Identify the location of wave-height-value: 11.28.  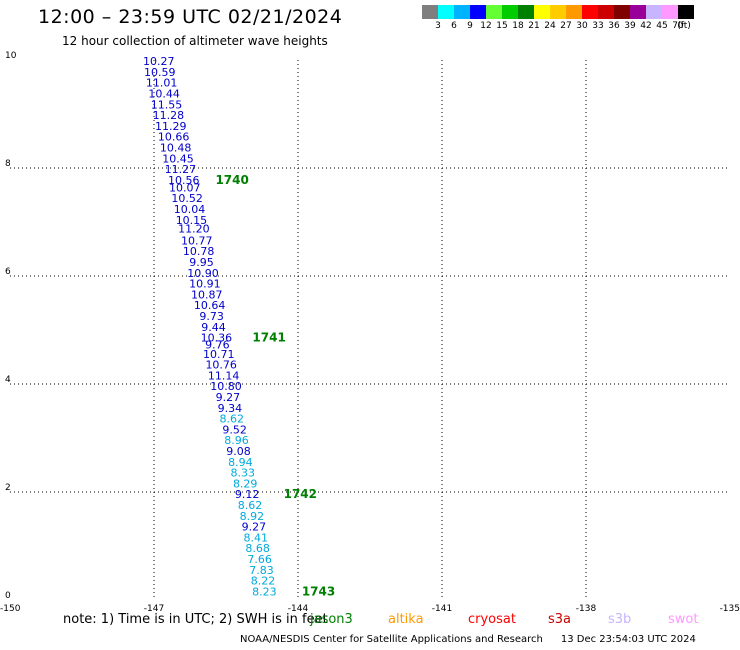
(169, 115).